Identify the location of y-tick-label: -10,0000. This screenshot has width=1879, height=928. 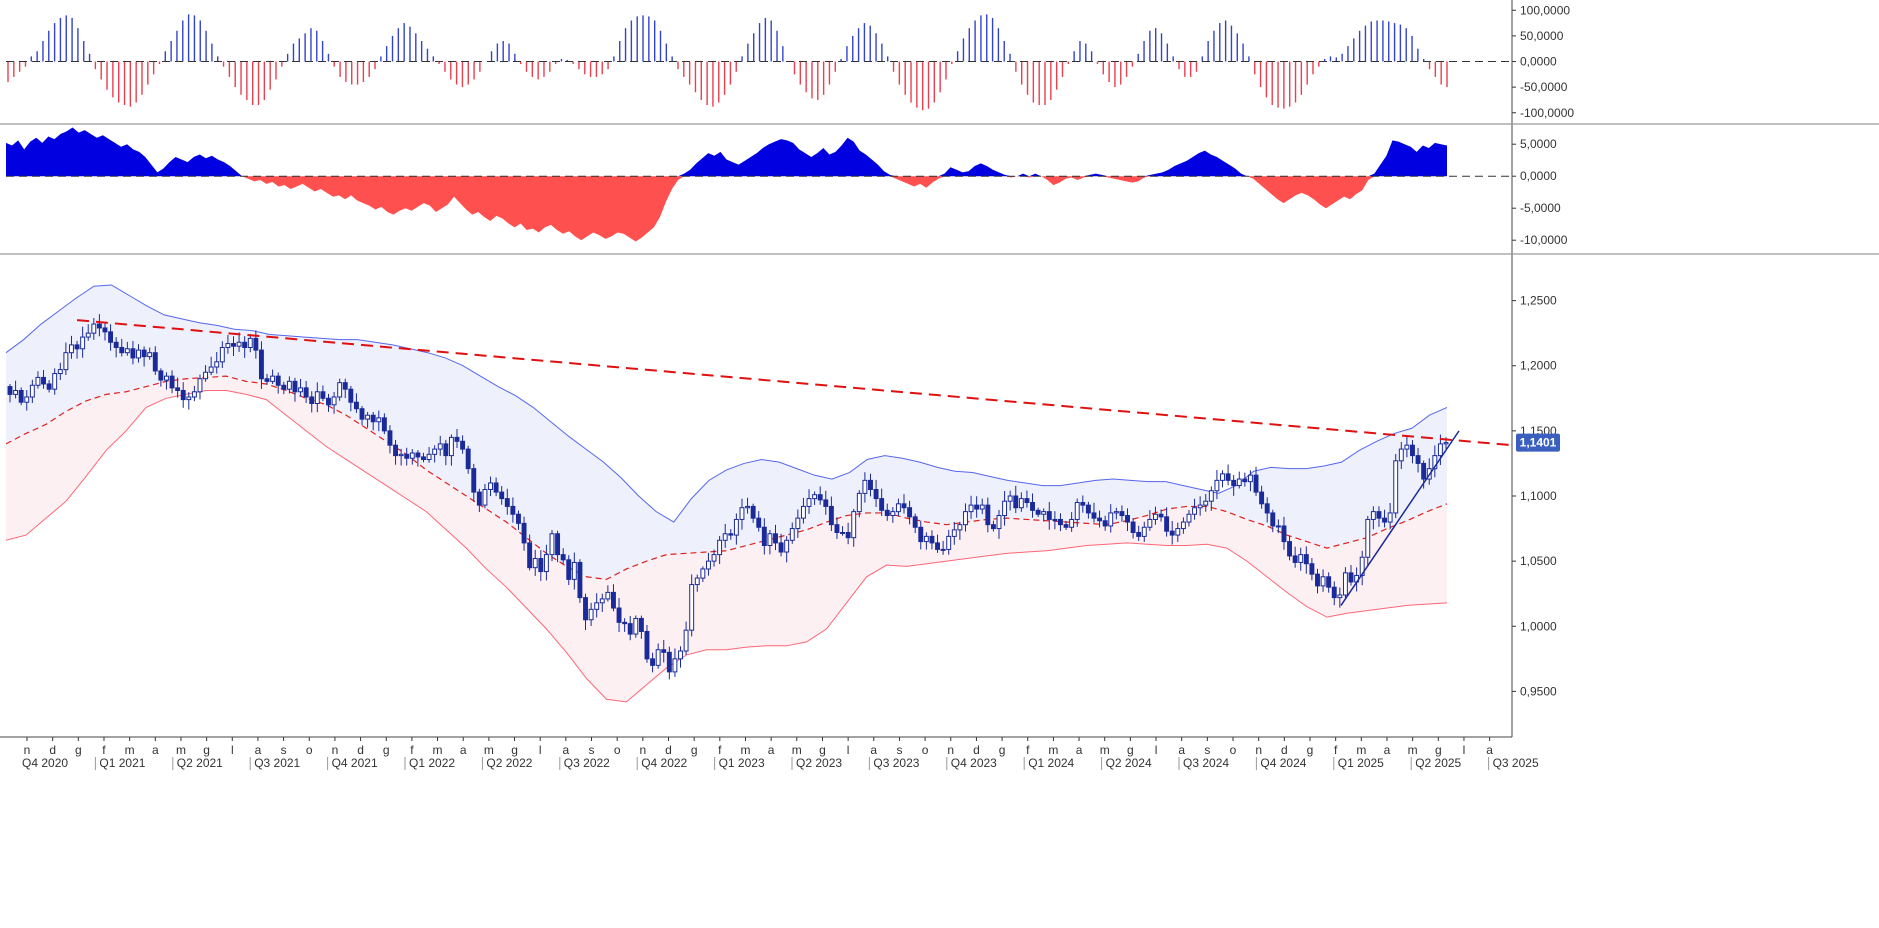
(1544, 240).